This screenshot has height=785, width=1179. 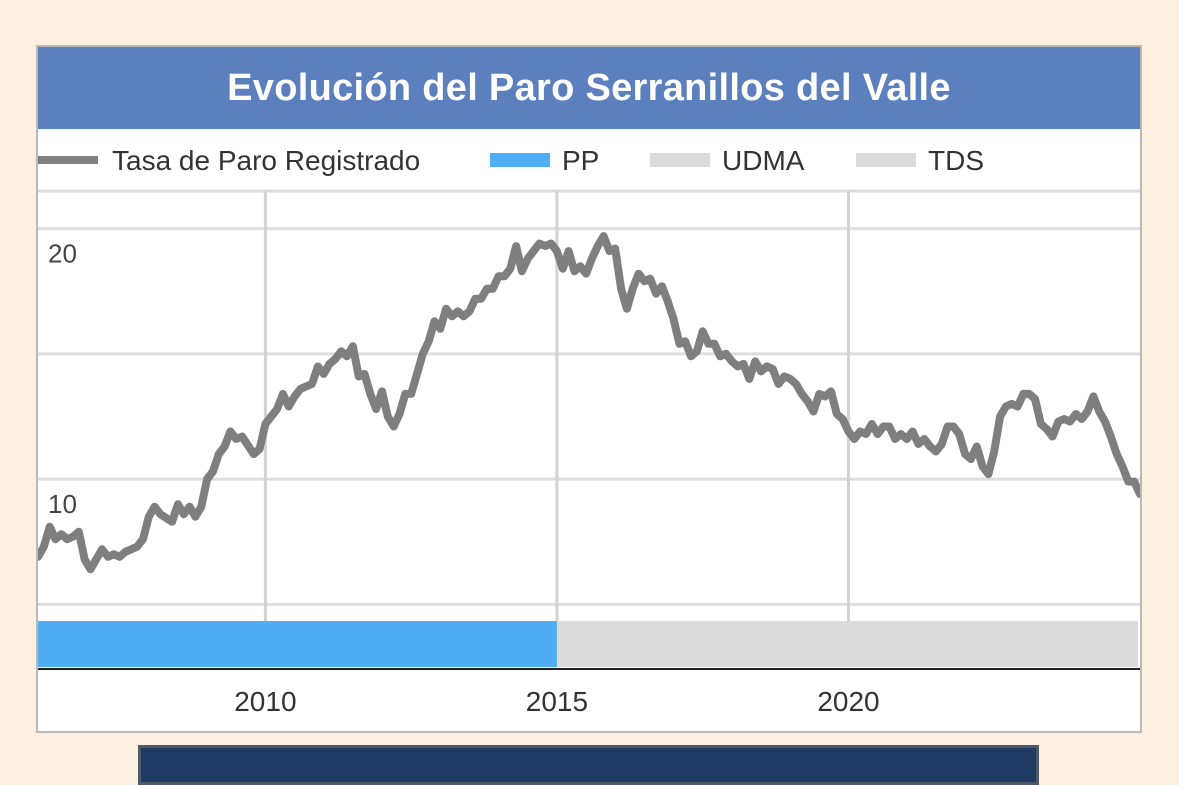 What do you see at coordinates (62, 504) in the screenshot?
I see `y-tick-label: 10` at bounding box center [62, 504].